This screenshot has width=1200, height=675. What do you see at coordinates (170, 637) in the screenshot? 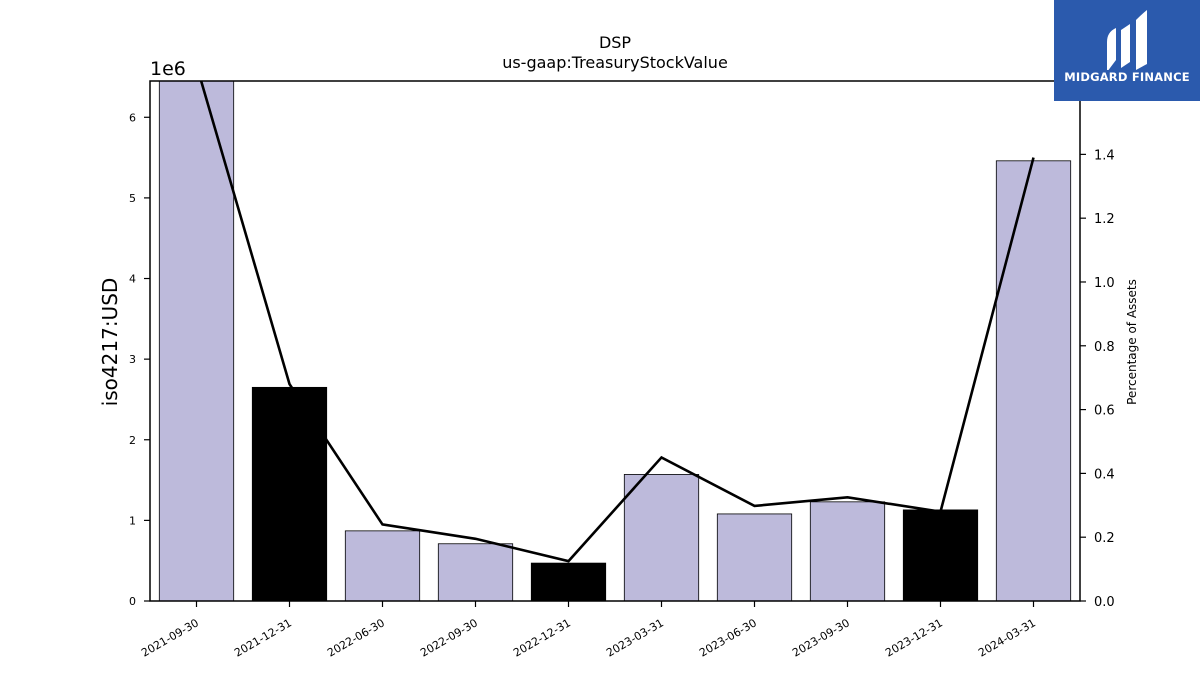
I see `x-tick-label: 2021-09-30` at bounding box center [170, 637].